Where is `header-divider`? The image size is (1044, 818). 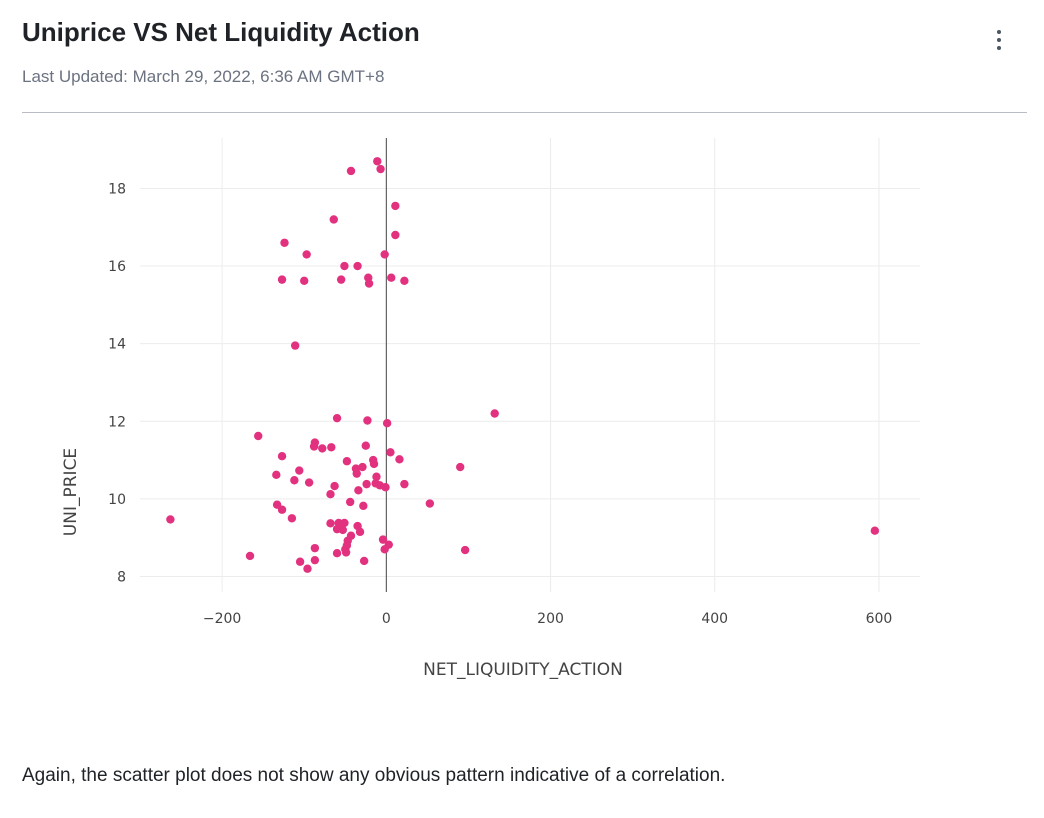
header-divider is located at coordinates (524, 112).